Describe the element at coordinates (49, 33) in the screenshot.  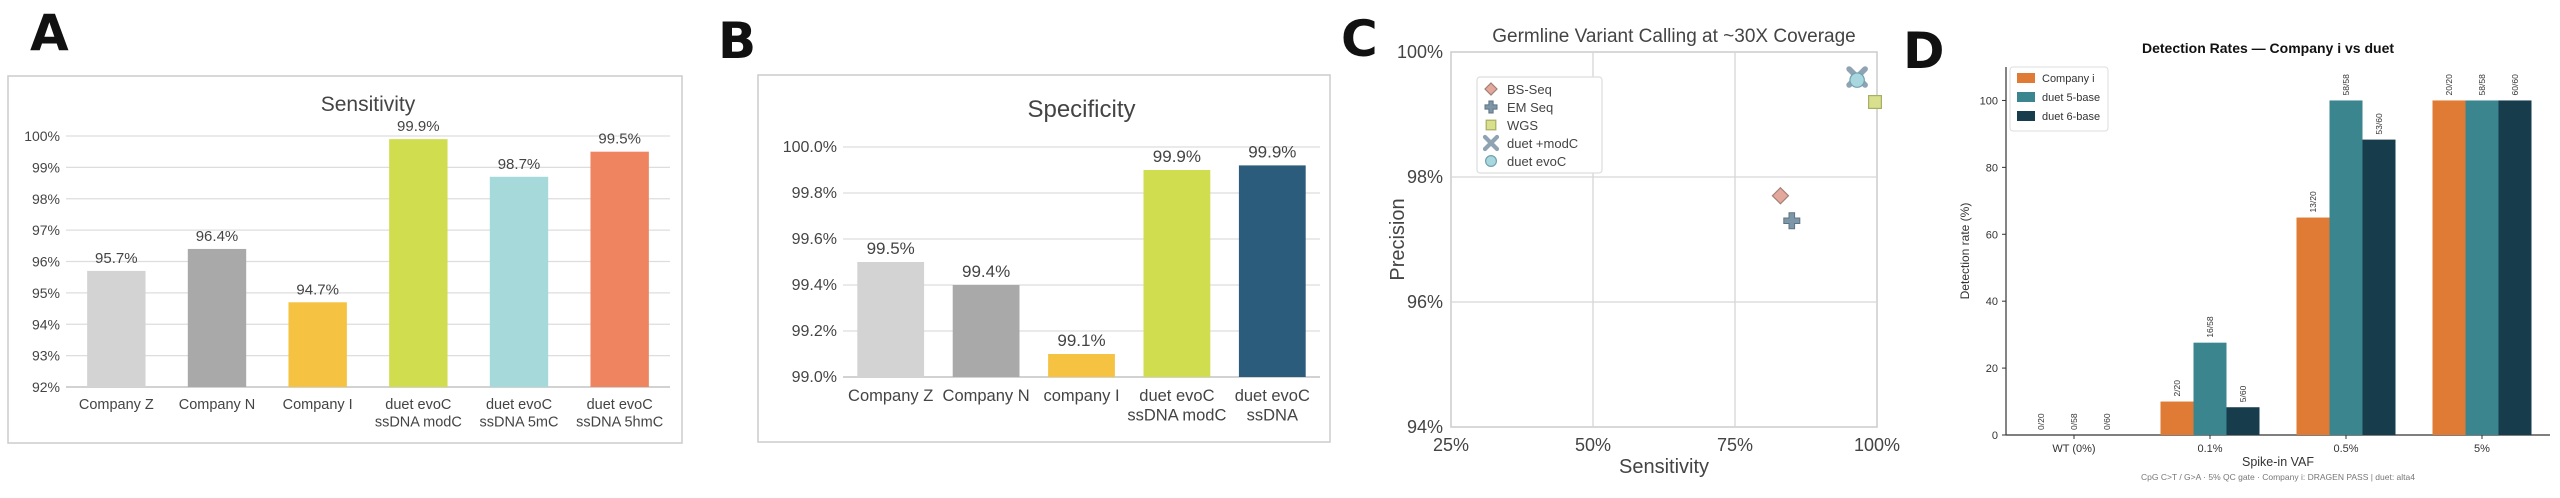
I see `panel-label-a: A` at that location.